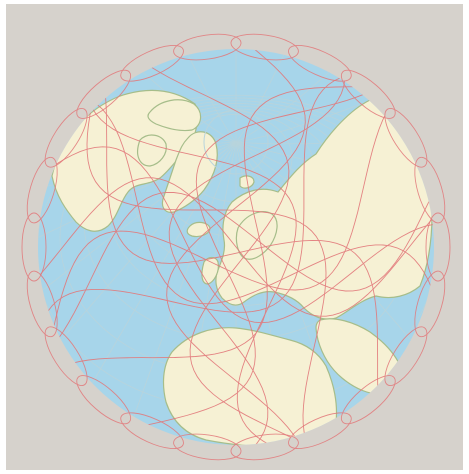 Image resolution: width=469 pixels, height=474 pixels. Describe the element at coordinates (174, 115) in the screenshot. I see `land-arctic-islands` at that location.